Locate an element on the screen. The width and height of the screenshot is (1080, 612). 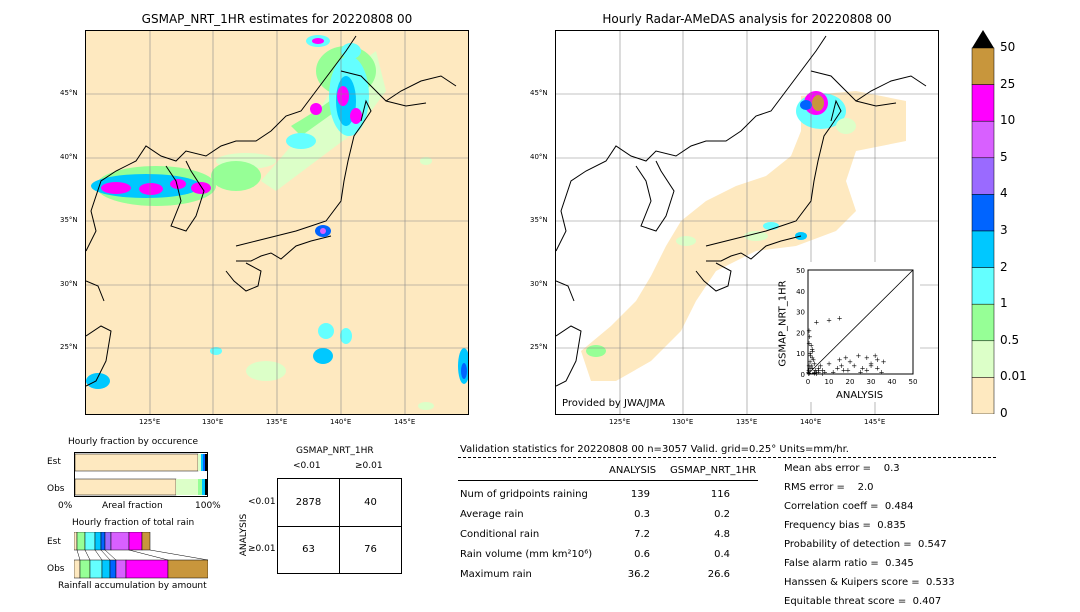
occurrence-obs-segment is located at coordinates (203, 487).